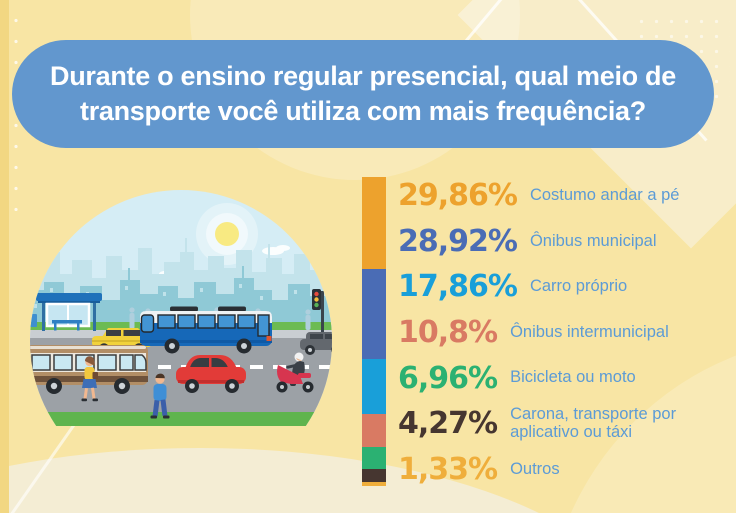  What do you see at coordinates (448, 424) in the screenshot?
I see `value-ride-app-taxi: 4,27%` at bounding box center [448, 424].